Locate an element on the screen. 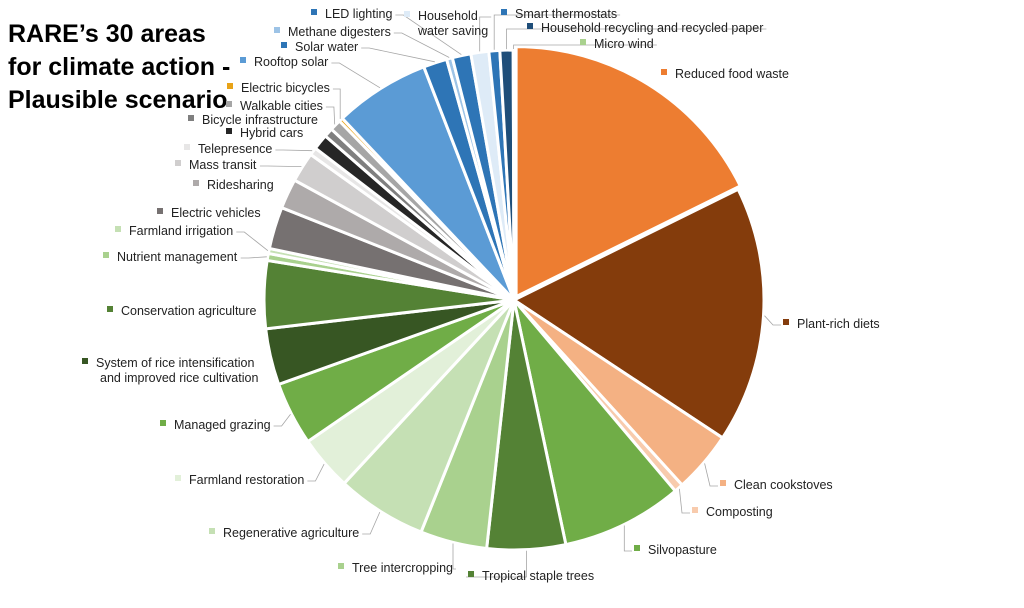 The height and width of the screenshot is (608, 1024). slice-label: Conservation agriculture is located at coordinates (182, 311).